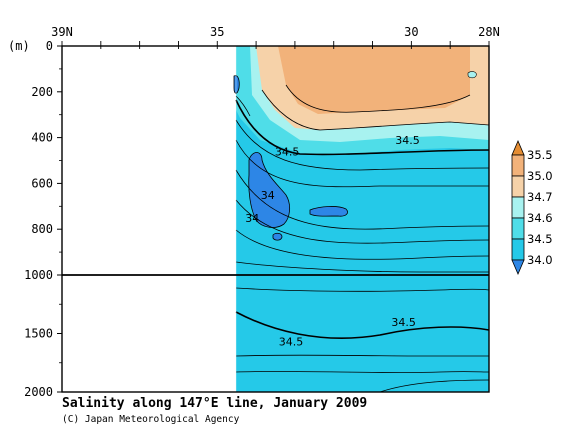  Describe the element at coordinates (518, 147) in the screenshot. I see `legend-arrow-top` at that location.